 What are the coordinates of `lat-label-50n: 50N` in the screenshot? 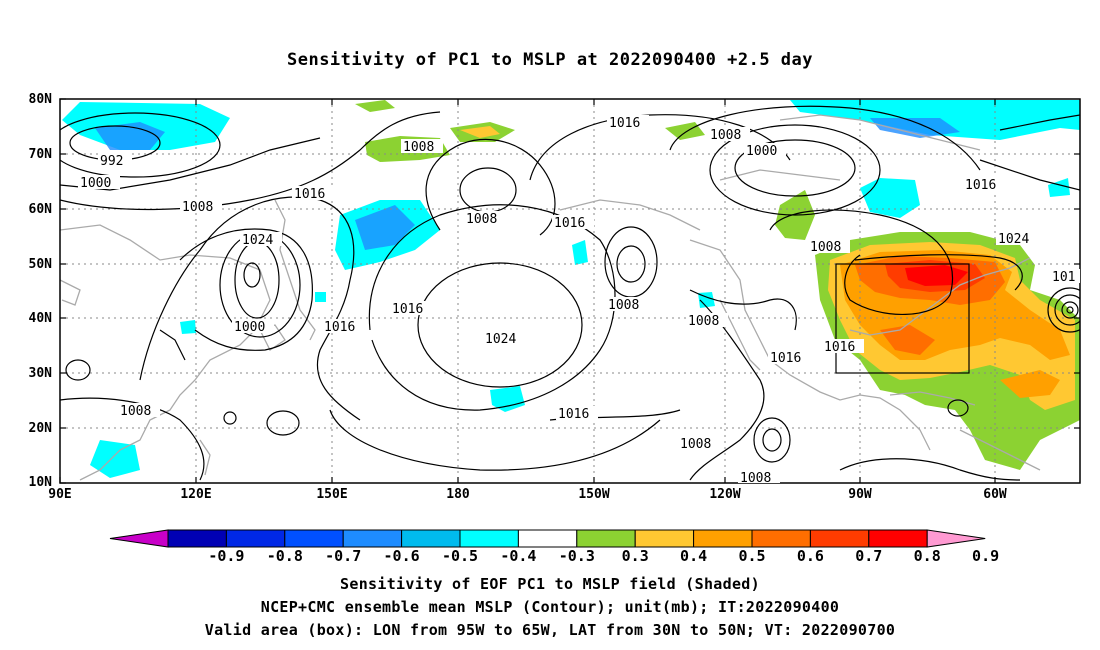 It's located at (40, 264).